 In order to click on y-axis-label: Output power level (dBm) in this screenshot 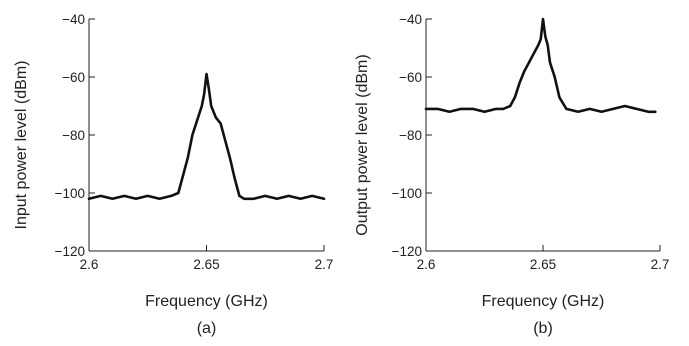, I will do `click(362, 144)`.